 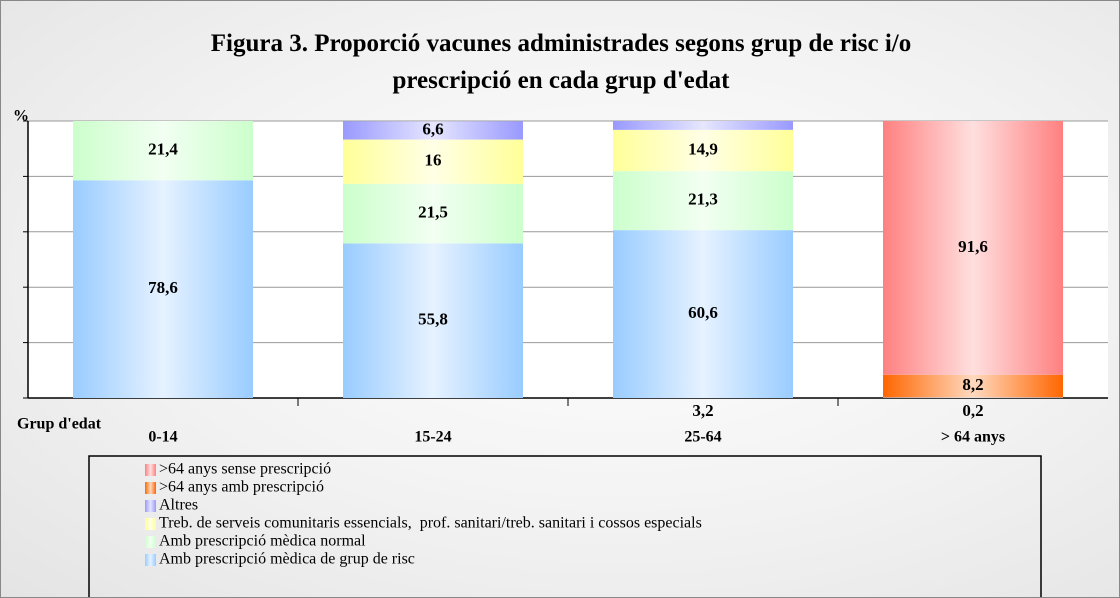 I want to click on x-tick-label: 15-24, so click(x=432, y=437).